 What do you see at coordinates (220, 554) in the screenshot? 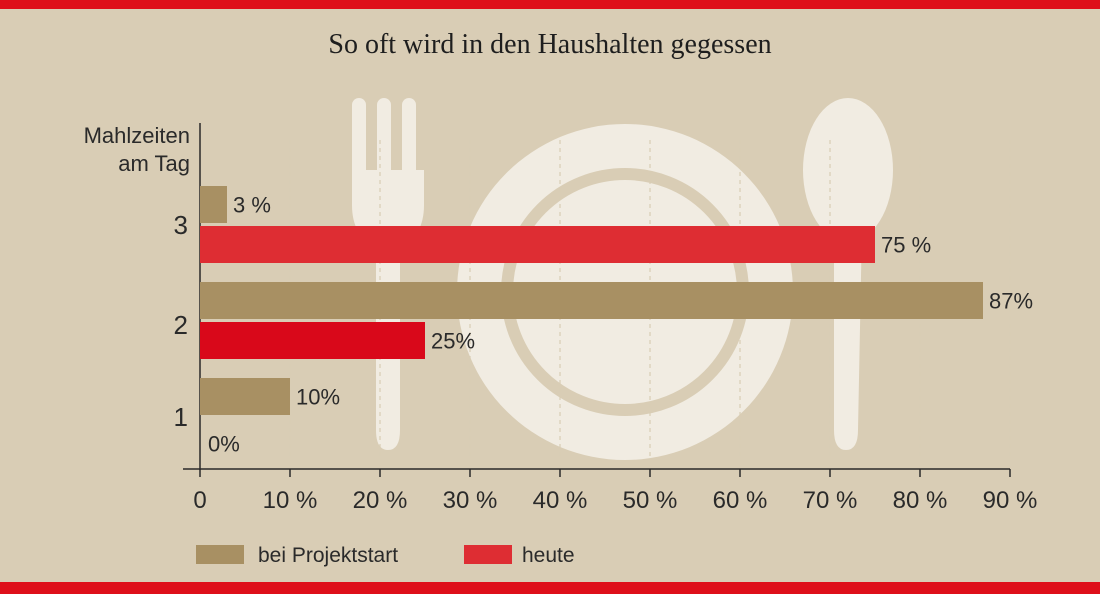
I see `legend-swatch-projektstart` at bounding box center [220, 554].